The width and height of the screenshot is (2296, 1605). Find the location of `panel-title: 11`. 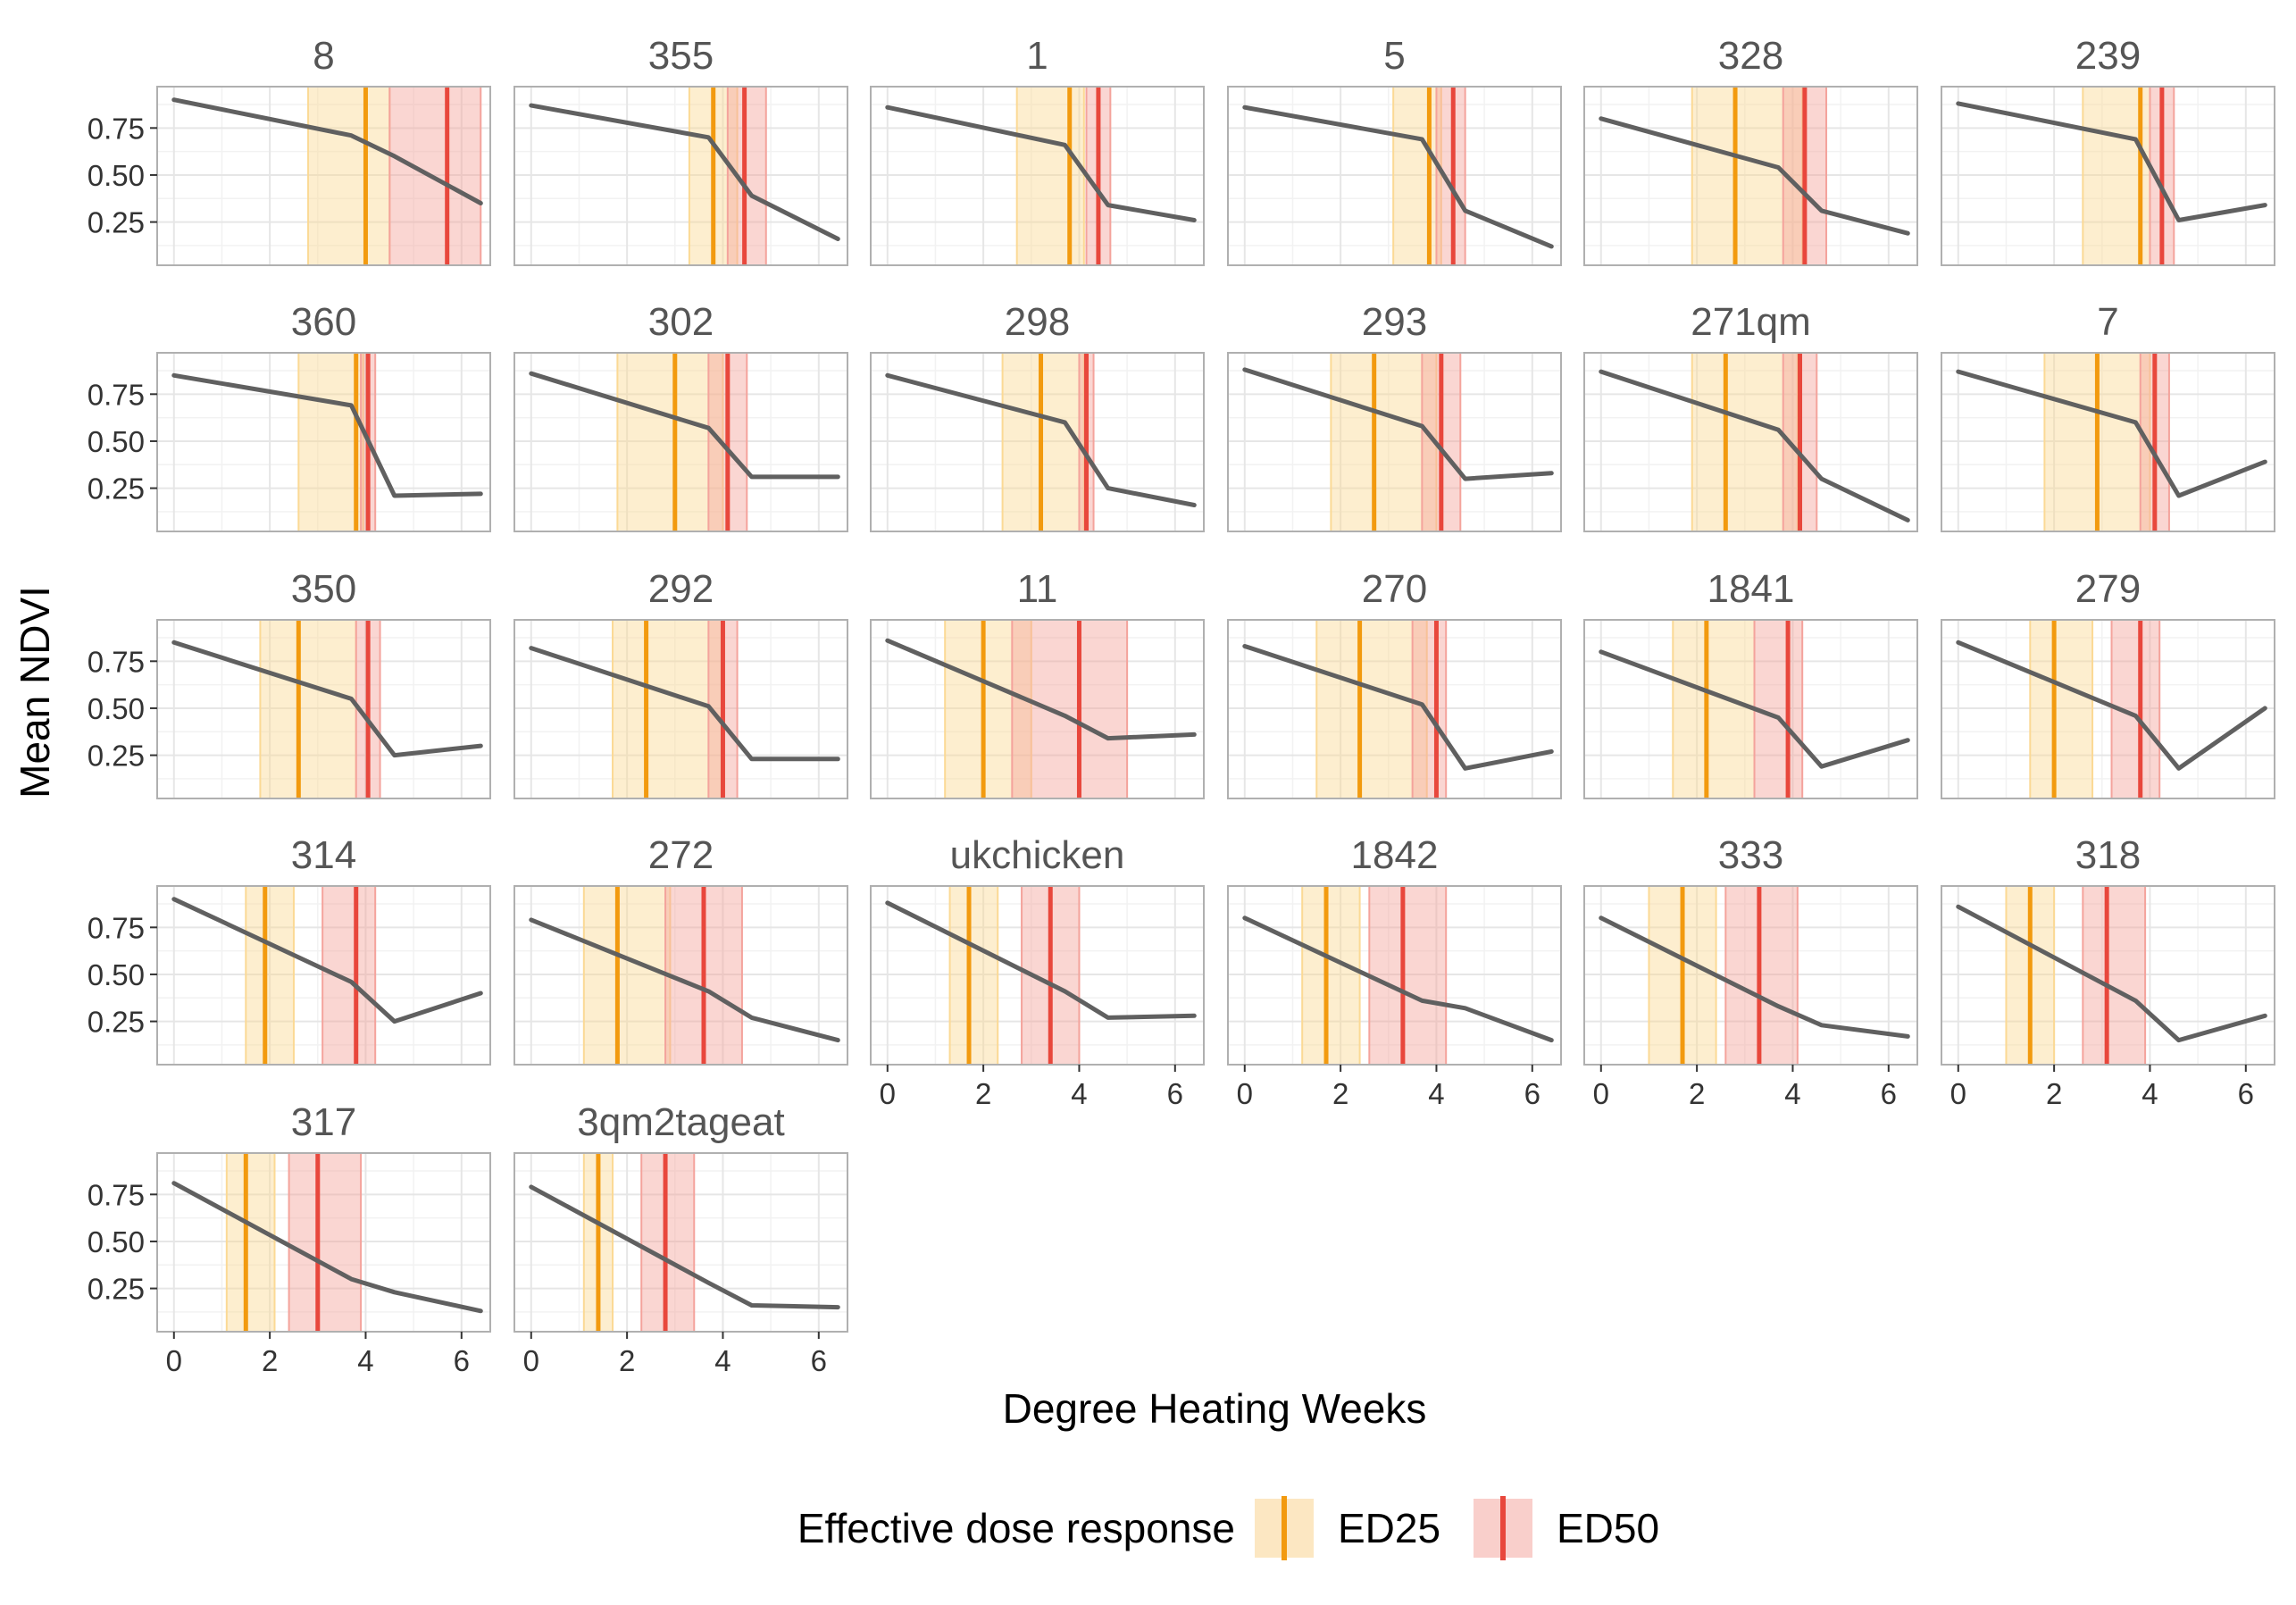

panel-title: 11 is located at coordinates (1037, 589).